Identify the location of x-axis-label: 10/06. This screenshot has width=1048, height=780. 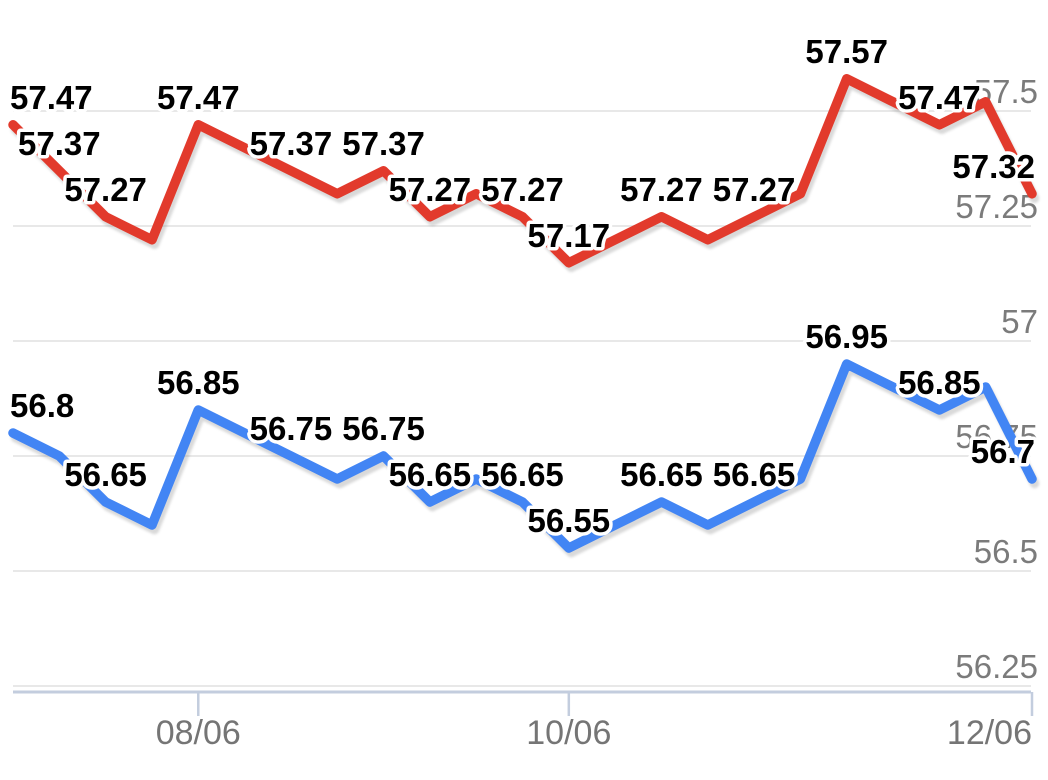
(568, 733).